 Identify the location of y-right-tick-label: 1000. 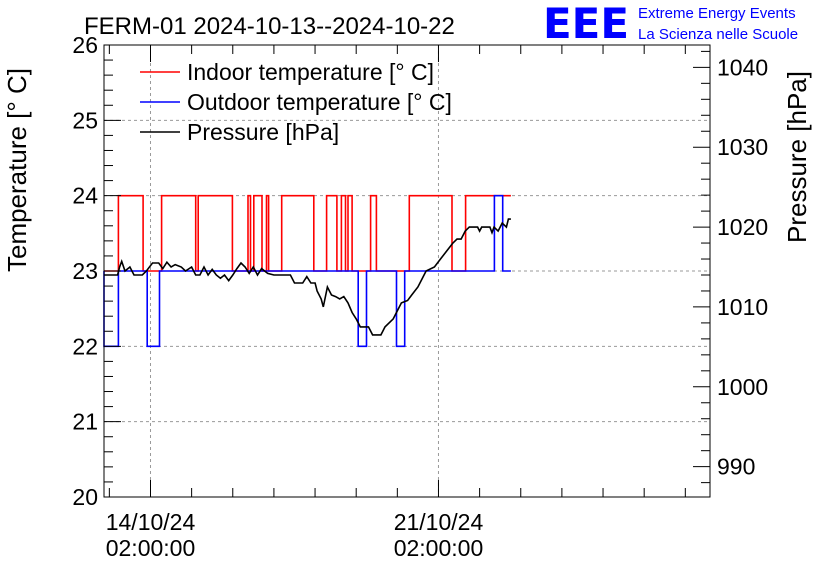
(742, 387).